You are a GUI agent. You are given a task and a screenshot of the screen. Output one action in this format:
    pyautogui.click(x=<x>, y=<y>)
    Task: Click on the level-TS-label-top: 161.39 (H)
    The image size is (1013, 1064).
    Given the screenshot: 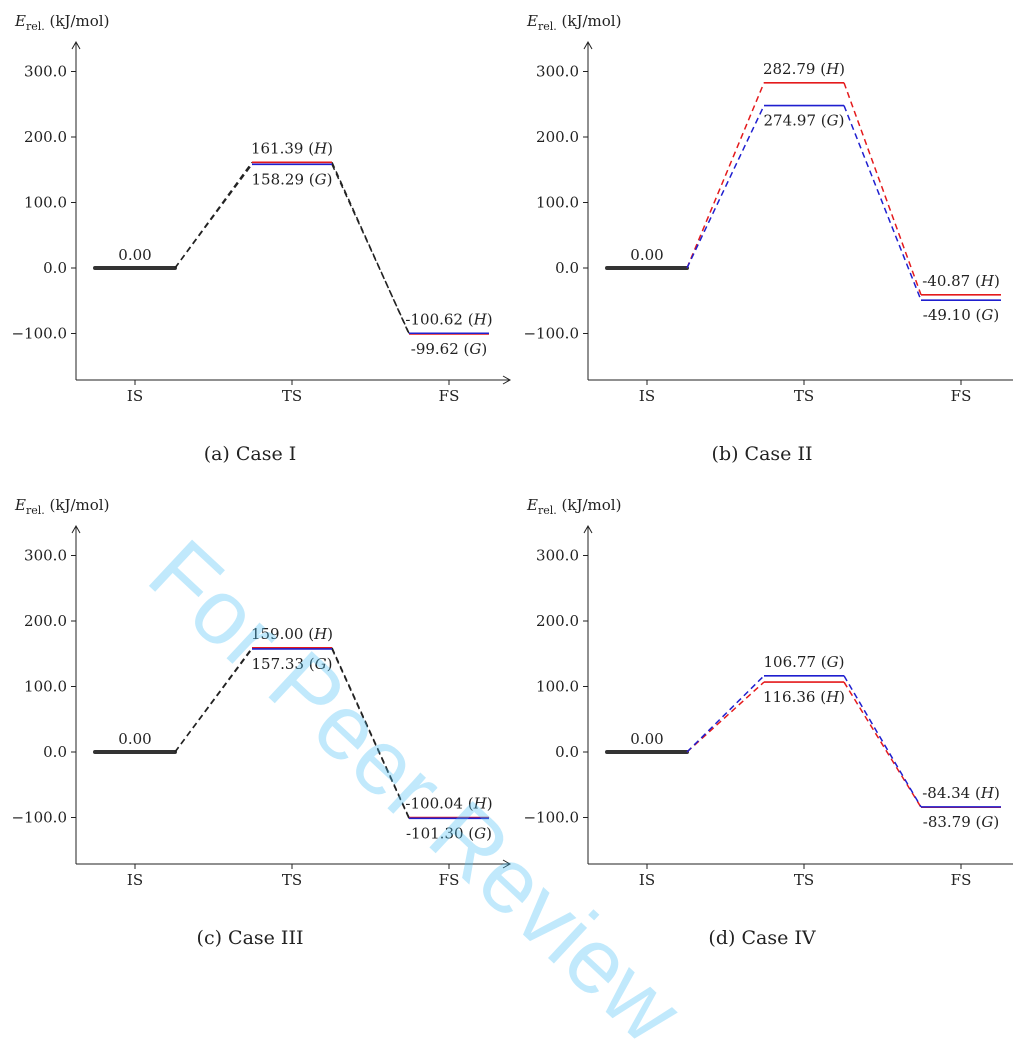 What is the action you would take?
    pyautogui.click(x=292, y=148)
    